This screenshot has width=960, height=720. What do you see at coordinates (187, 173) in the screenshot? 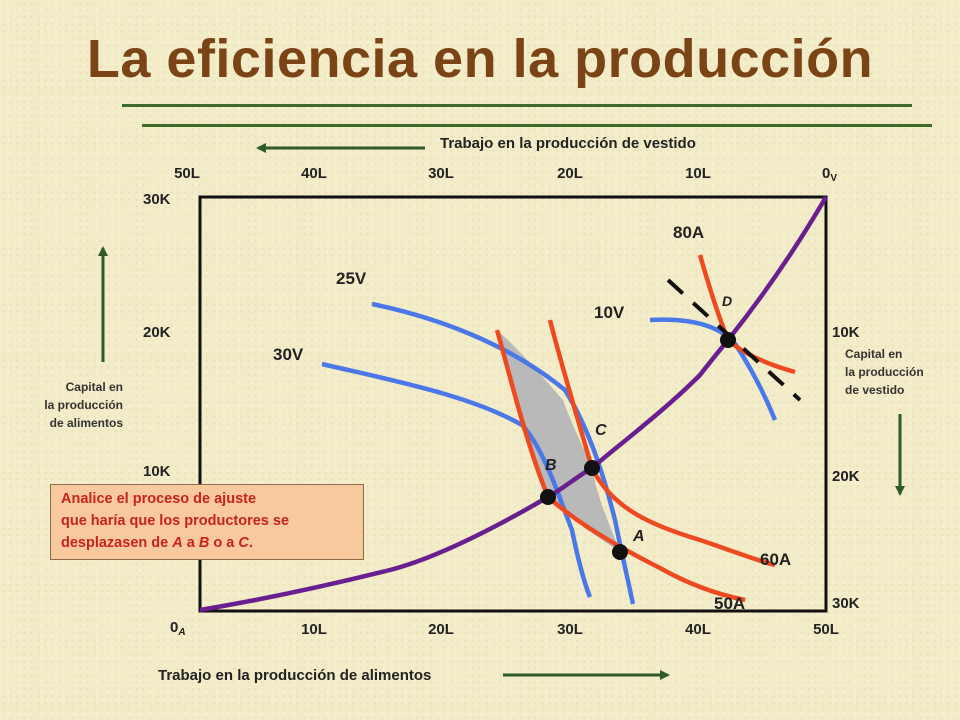
I see `top-tick-50l: 50L` at bounding box center [187, 173].